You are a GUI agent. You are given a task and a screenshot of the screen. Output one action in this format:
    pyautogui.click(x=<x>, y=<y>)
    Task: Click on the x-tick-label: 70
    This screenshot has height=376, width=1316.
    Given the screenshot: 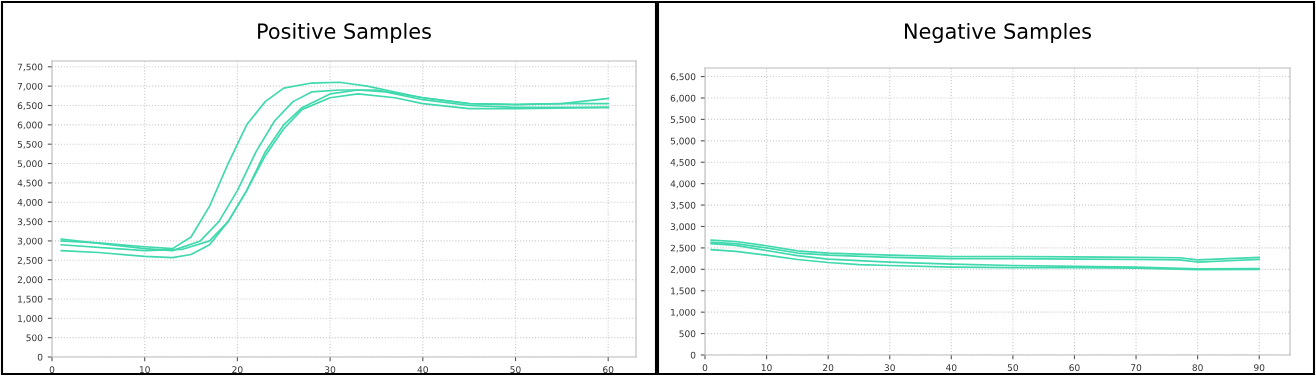 What is the action you would take?
    pyautogui.click(x=1136, y=368)
    